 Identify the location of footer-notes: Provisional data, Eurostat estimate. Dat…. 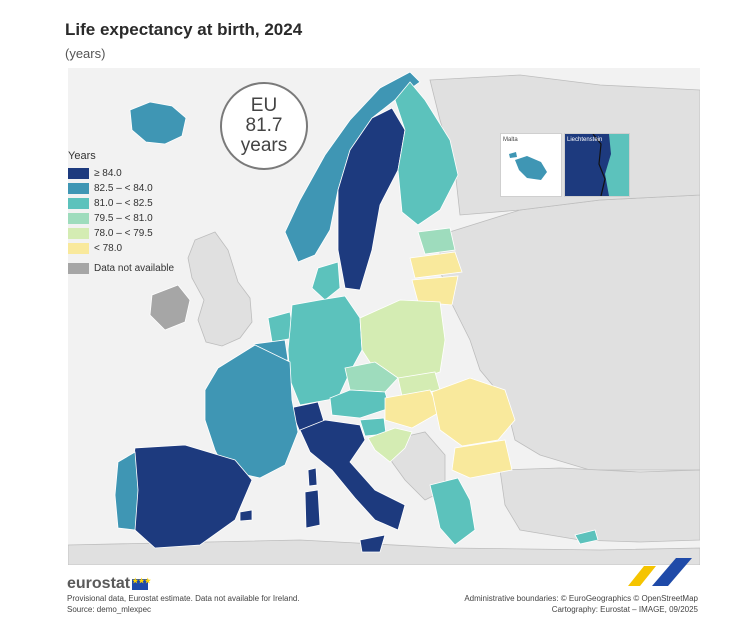
(183, 604).